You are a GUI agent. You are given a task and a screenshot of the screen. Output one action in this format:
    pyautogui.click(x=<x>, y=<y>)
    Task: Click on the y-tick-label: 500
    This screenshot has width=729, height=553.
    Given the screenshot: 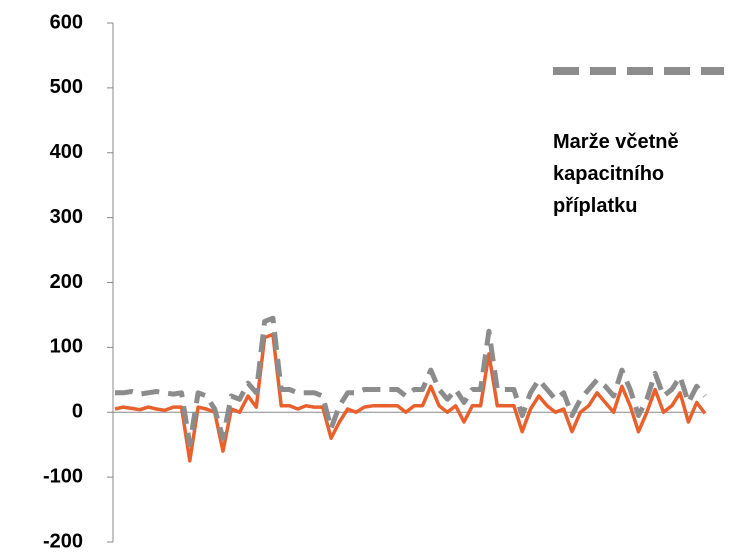 What is the action you would take?
    pyautogui.click(x=66, y=87)
    